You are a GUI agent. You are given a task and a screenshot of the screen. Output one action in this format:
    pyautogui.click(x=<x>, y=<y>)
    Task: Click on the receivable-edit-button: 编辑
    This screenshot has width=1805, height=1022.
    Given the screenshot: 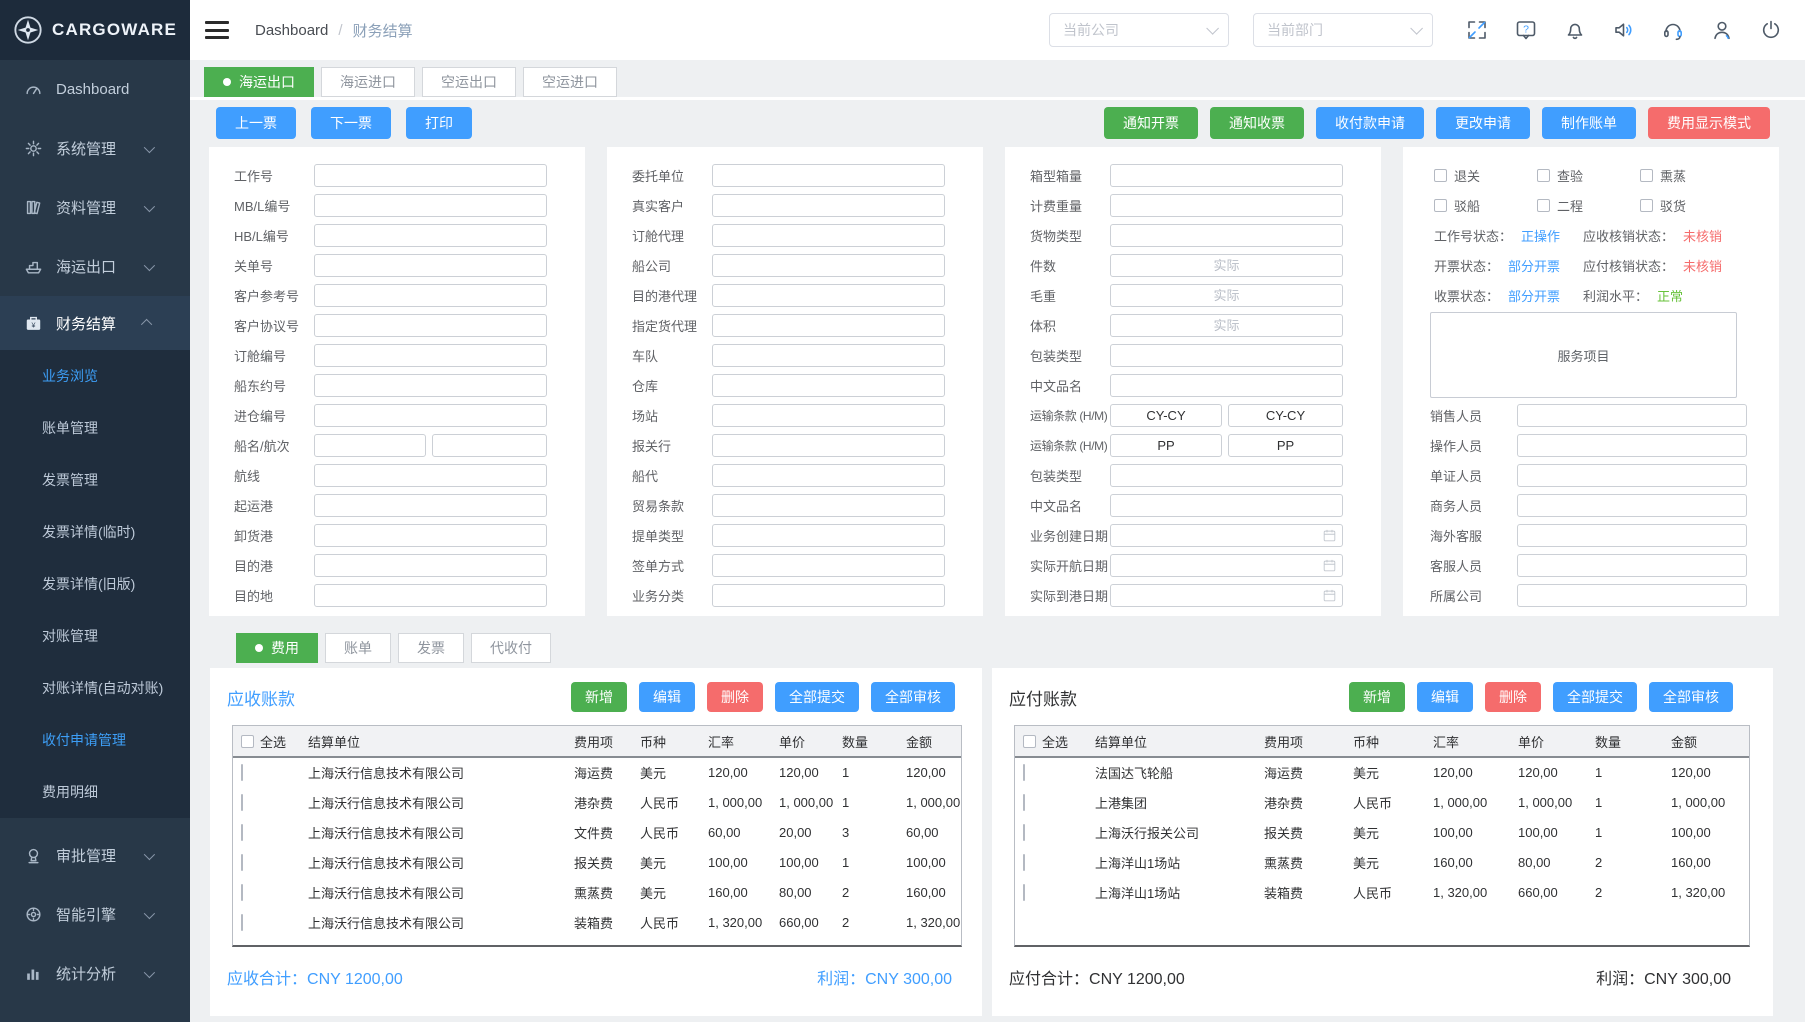 What is the action you would take?
    pyautogui.click(x=667, y=697)
    